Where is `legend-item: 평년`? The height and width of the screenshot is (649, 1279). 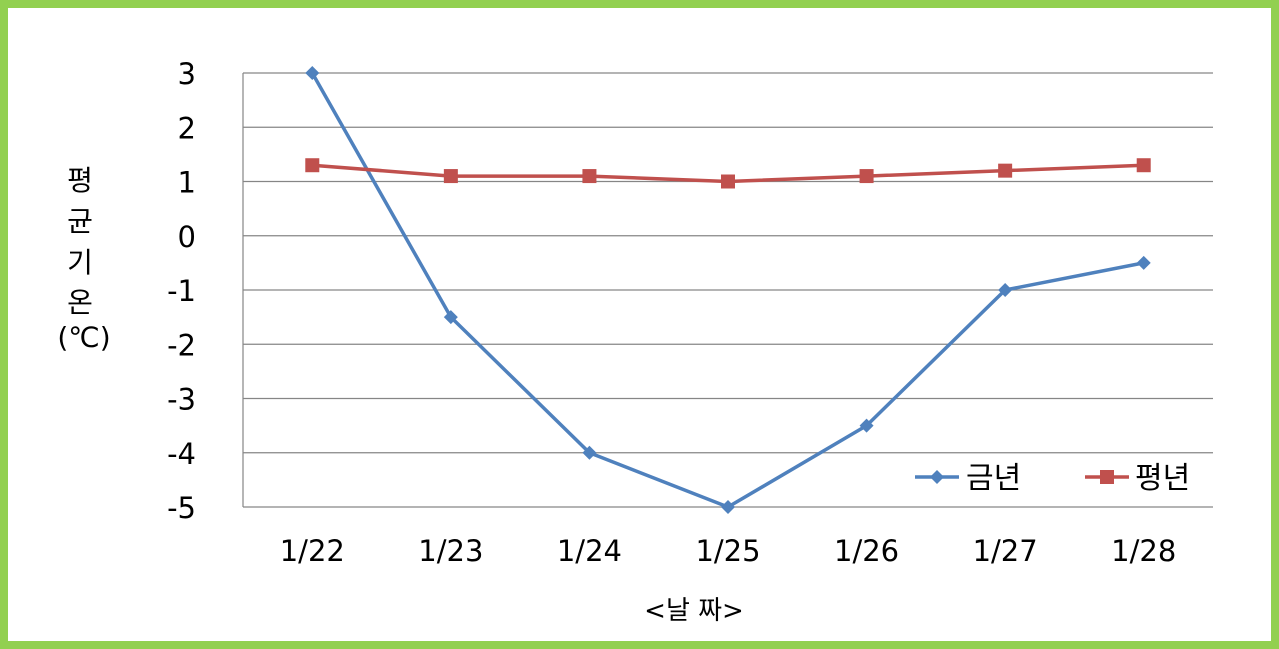 legend-item: 평년 is located at coordinates (1137, 478).